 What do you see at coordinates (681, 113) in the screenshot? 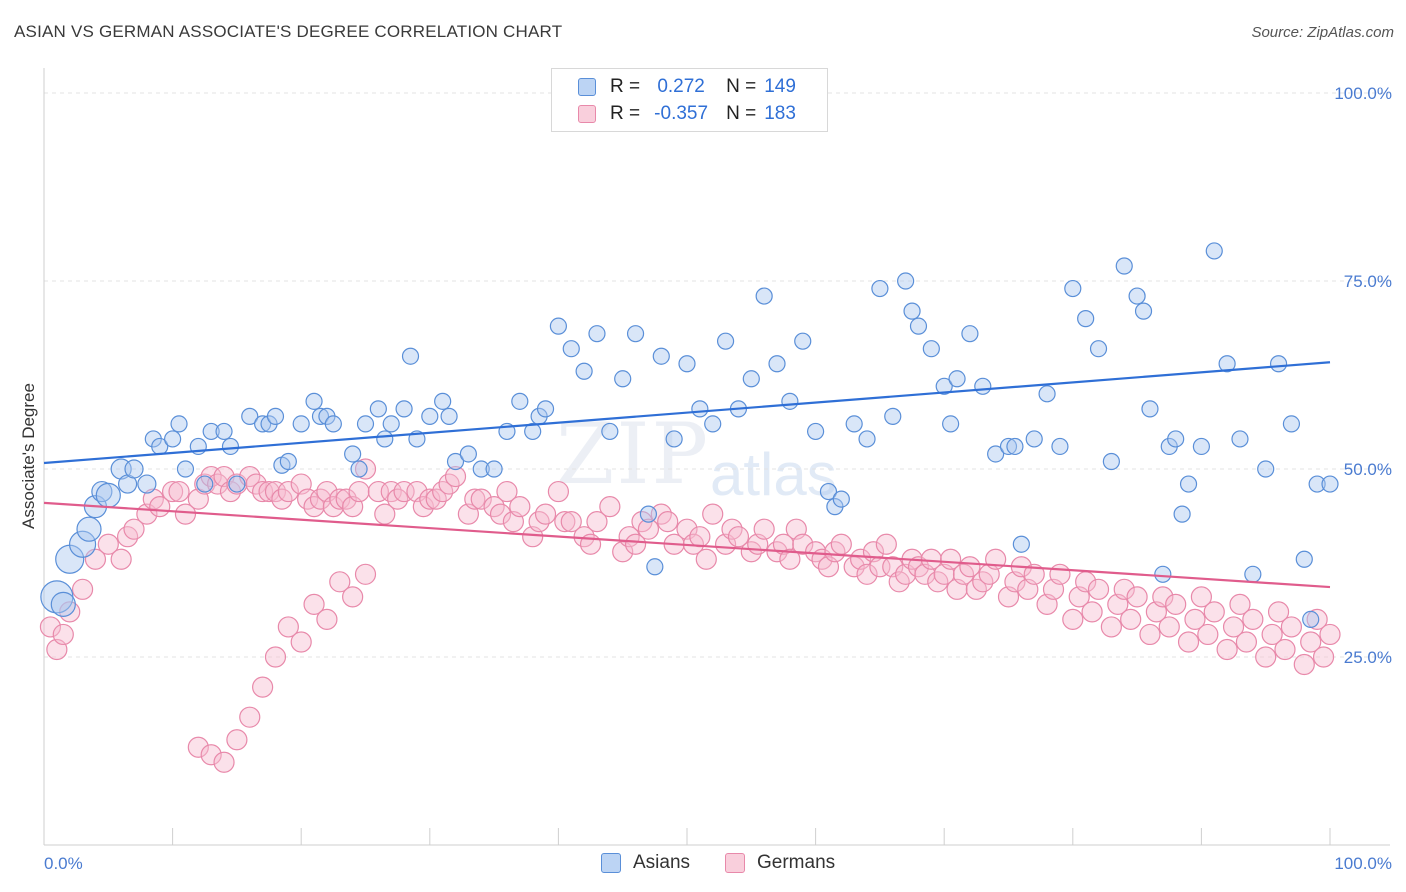
I see `legend-r-value: -0.357` at bounding box center [681, 113].